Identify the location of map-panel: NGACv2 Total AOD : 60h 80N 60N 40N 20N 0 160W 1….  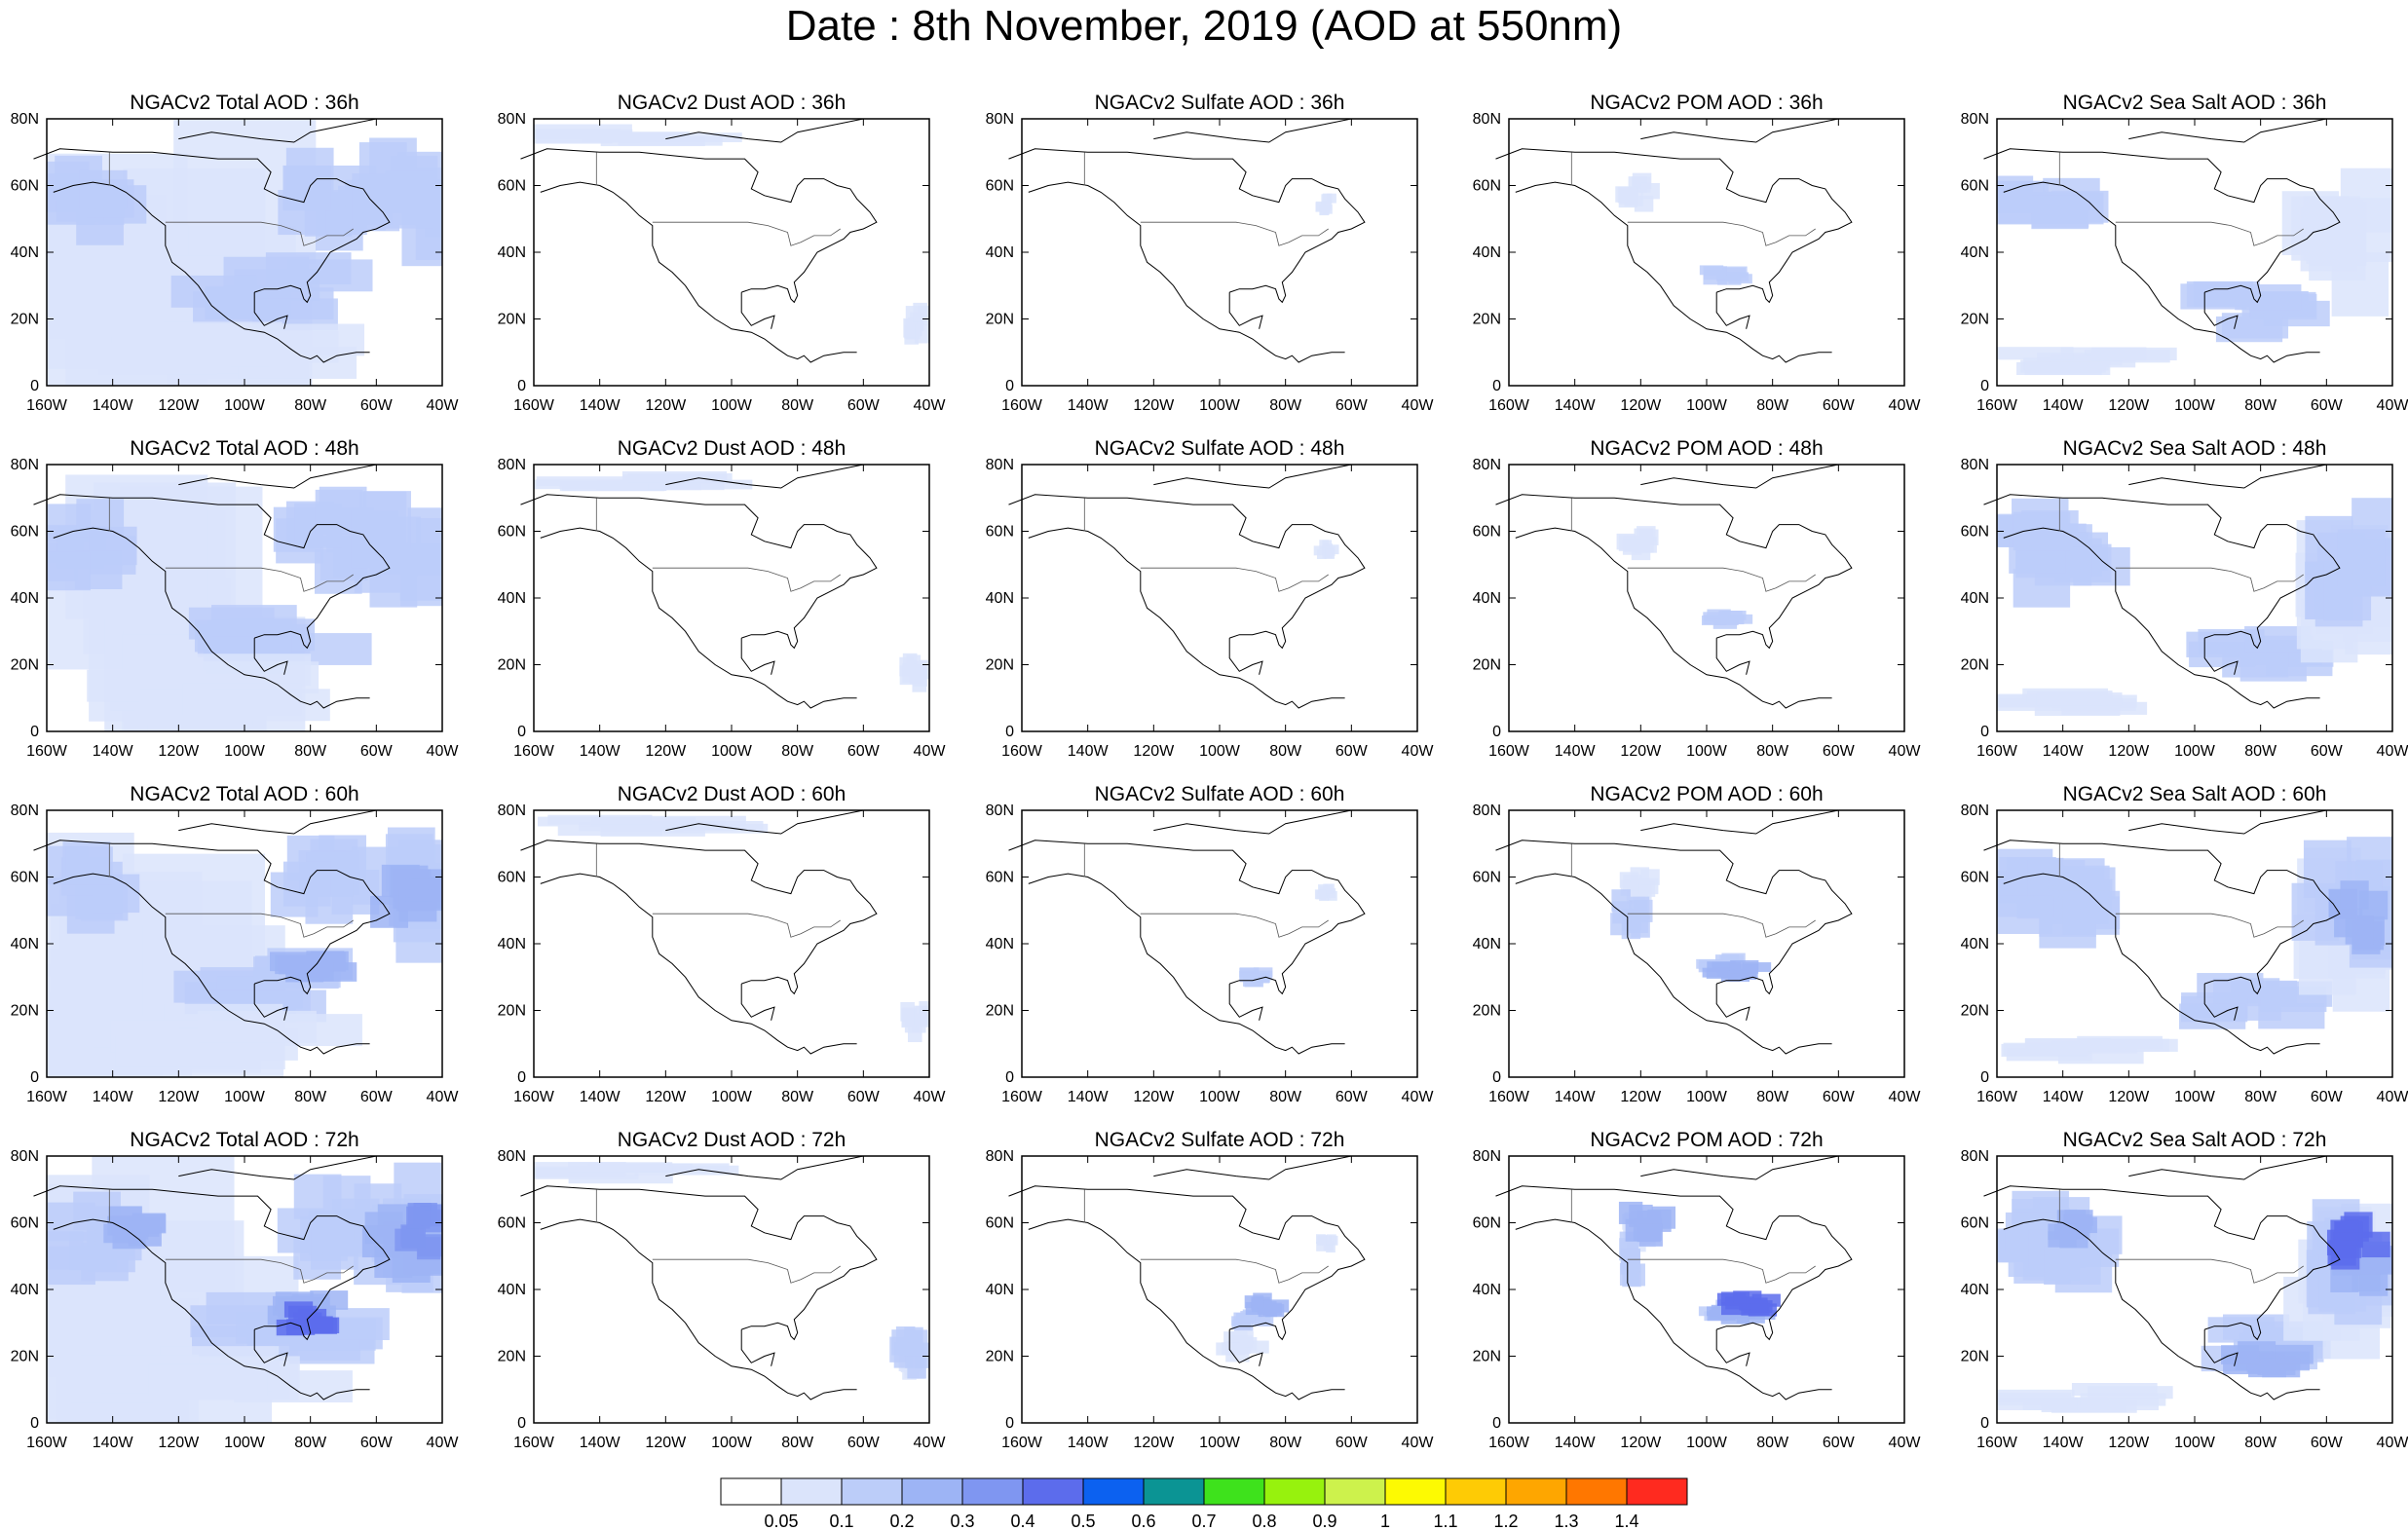
(235, 944).